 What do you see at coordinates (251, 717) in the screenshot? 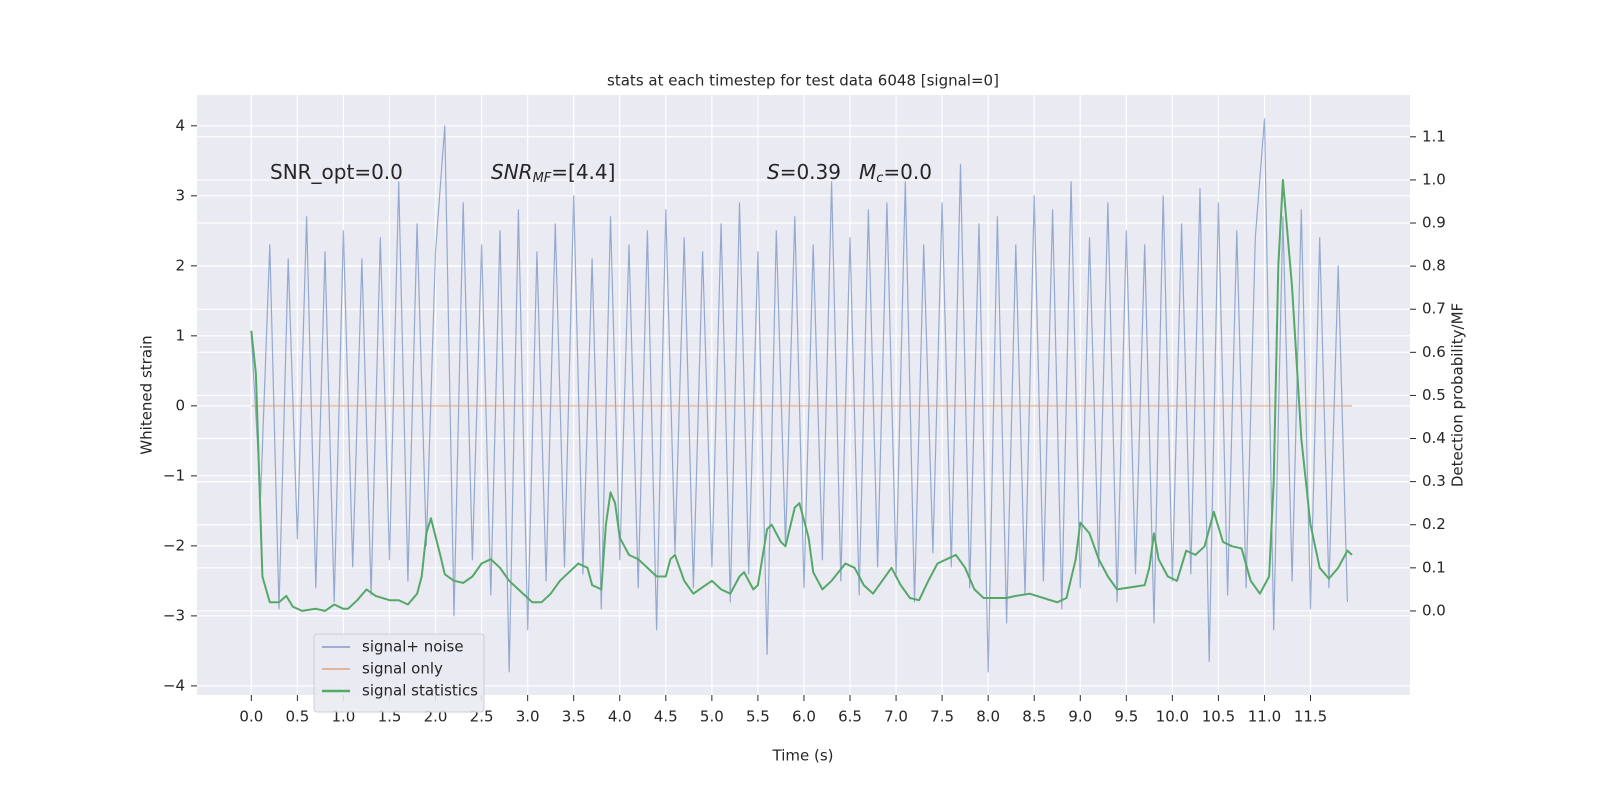
I see `x-tick-label: 0.0` at bounding box center [251, 717].